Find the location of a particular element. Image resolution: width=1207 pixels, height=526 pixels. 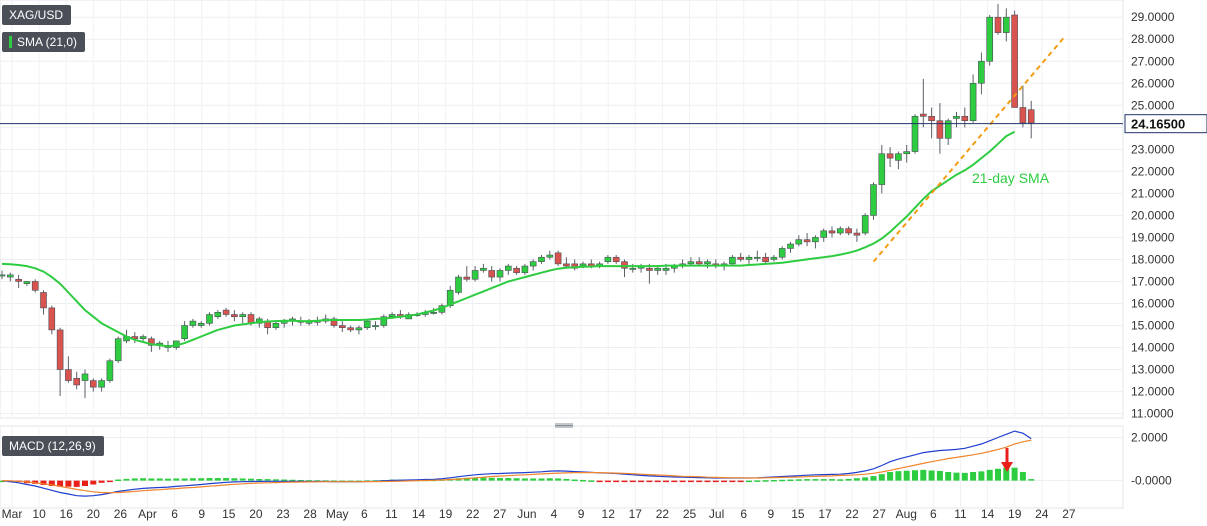

macd-tick-label: 2.0000 is located at coordinates (1149, 438).